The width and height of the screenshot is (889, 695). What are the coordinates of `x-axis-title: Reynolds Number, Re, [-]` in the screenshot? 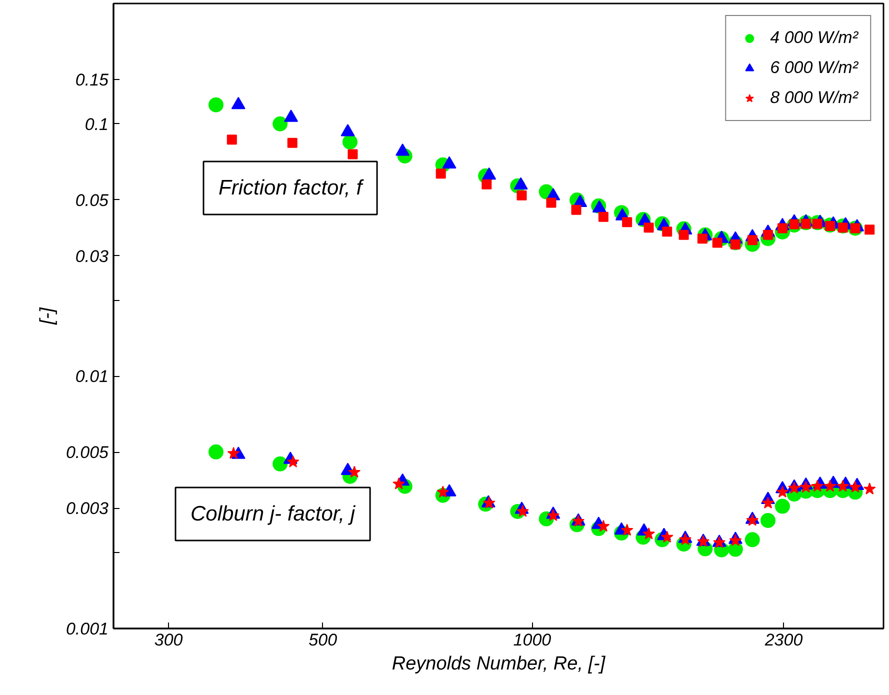 It's located at (499, 664).